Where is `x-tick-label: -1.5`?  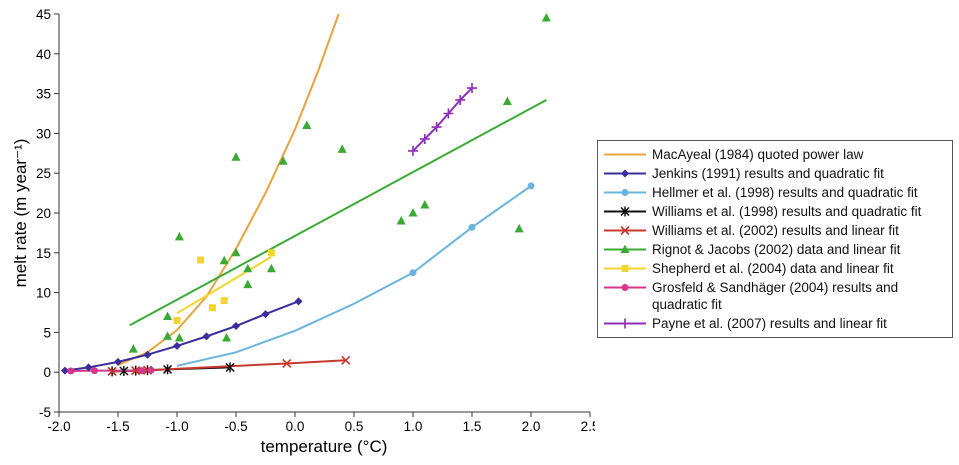
x-tick-label: -1.5 is located at coordinates (117, 426).